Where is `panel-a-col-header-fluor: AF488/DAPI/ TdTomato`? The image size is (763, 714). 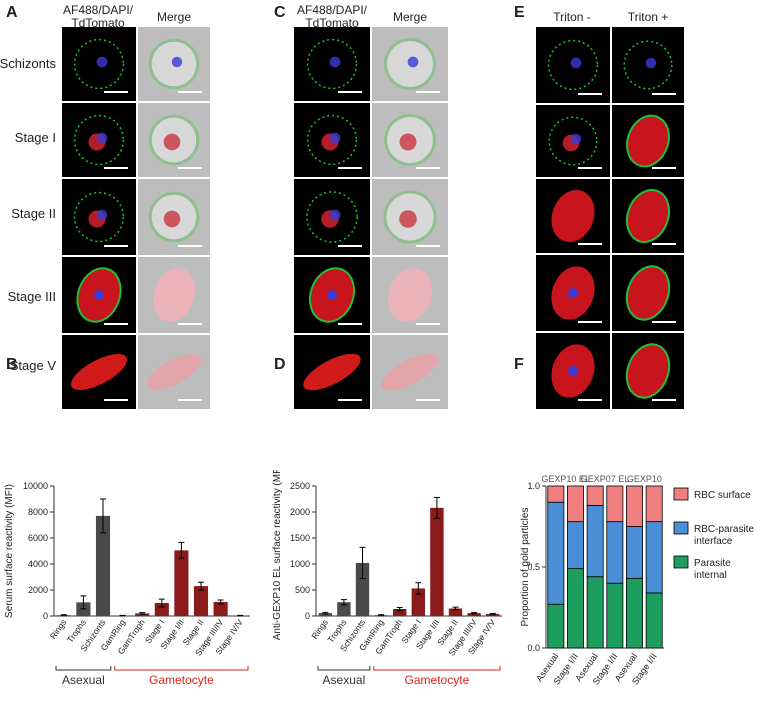
panel-a-col-header-fluor: AF488/DAPI/ TdTomato is located at coordinates (98, 16).